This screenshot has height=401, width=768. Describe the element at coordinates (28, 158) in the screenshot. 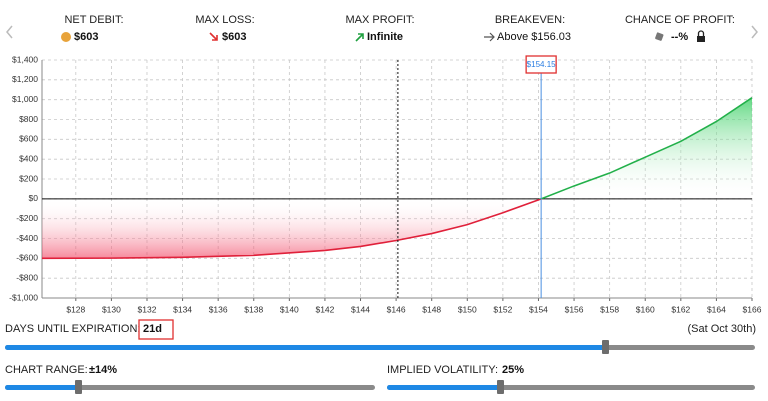

I see `y-tick-label: $400` at that location.